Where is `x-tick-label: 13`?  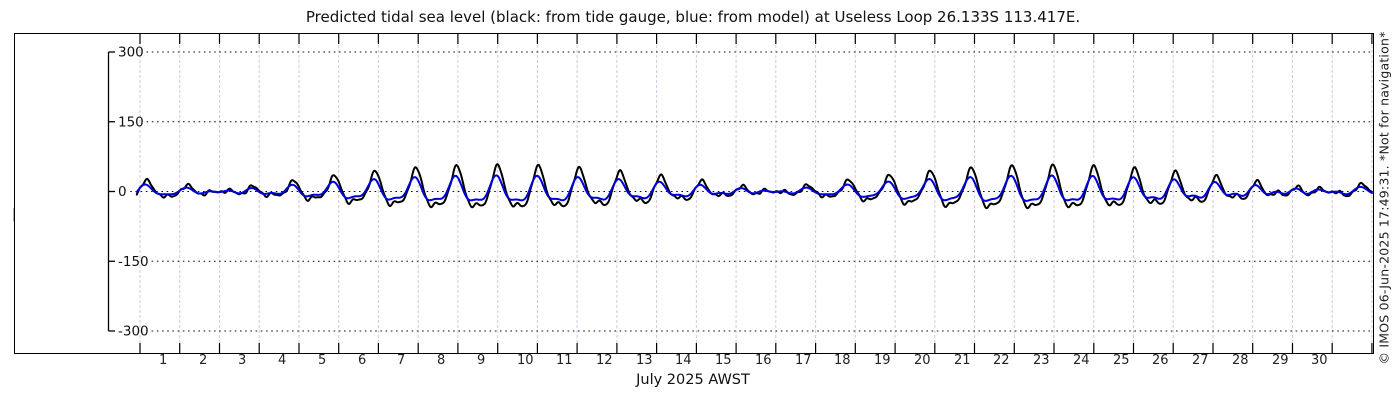
x-tick-label: 13 is located at coordinates (644, 360).